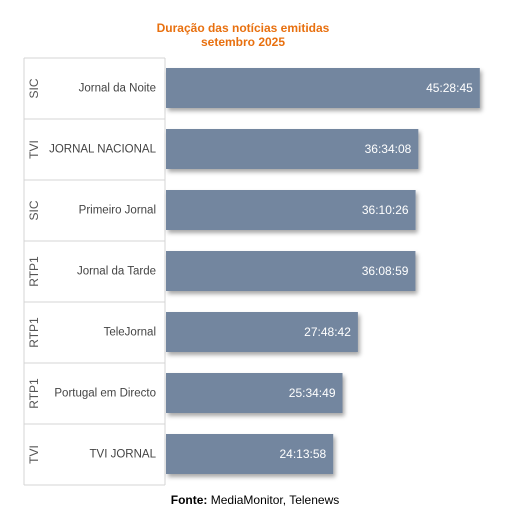  Describe the element at coordinates (103, 150) in the screenshot. I see `category-label: JORNAL NACIONAL` at that location.